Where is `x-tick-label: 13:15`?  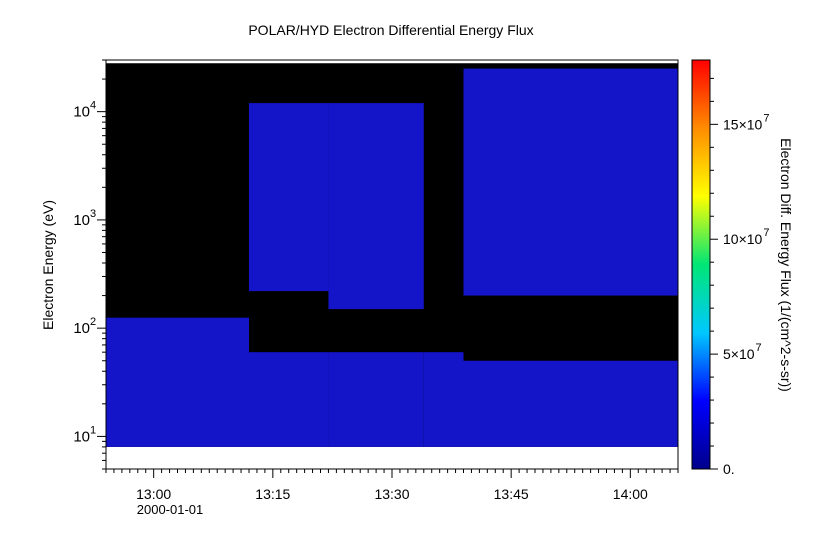
x-tick-label: 13:15 is located at coordinates (272, 494).